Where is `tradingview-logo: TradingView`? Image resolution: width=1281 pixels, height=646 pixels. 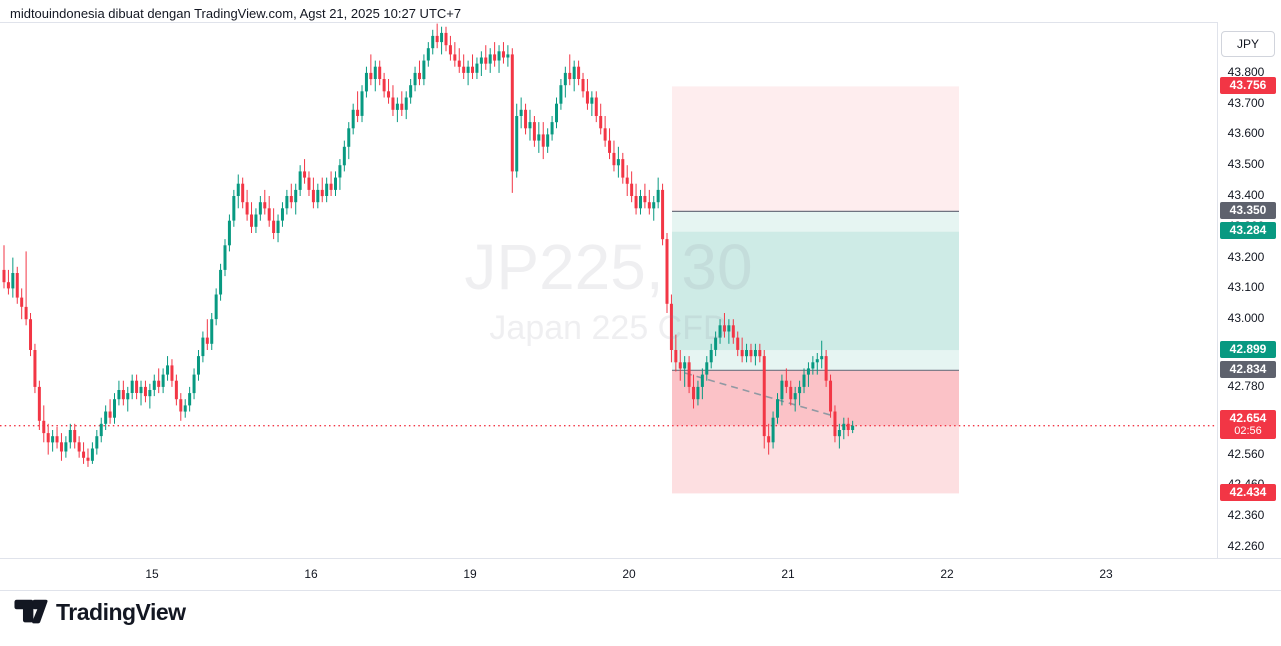 tradingview-logo: TradingView is located at coordinates (100, 612).